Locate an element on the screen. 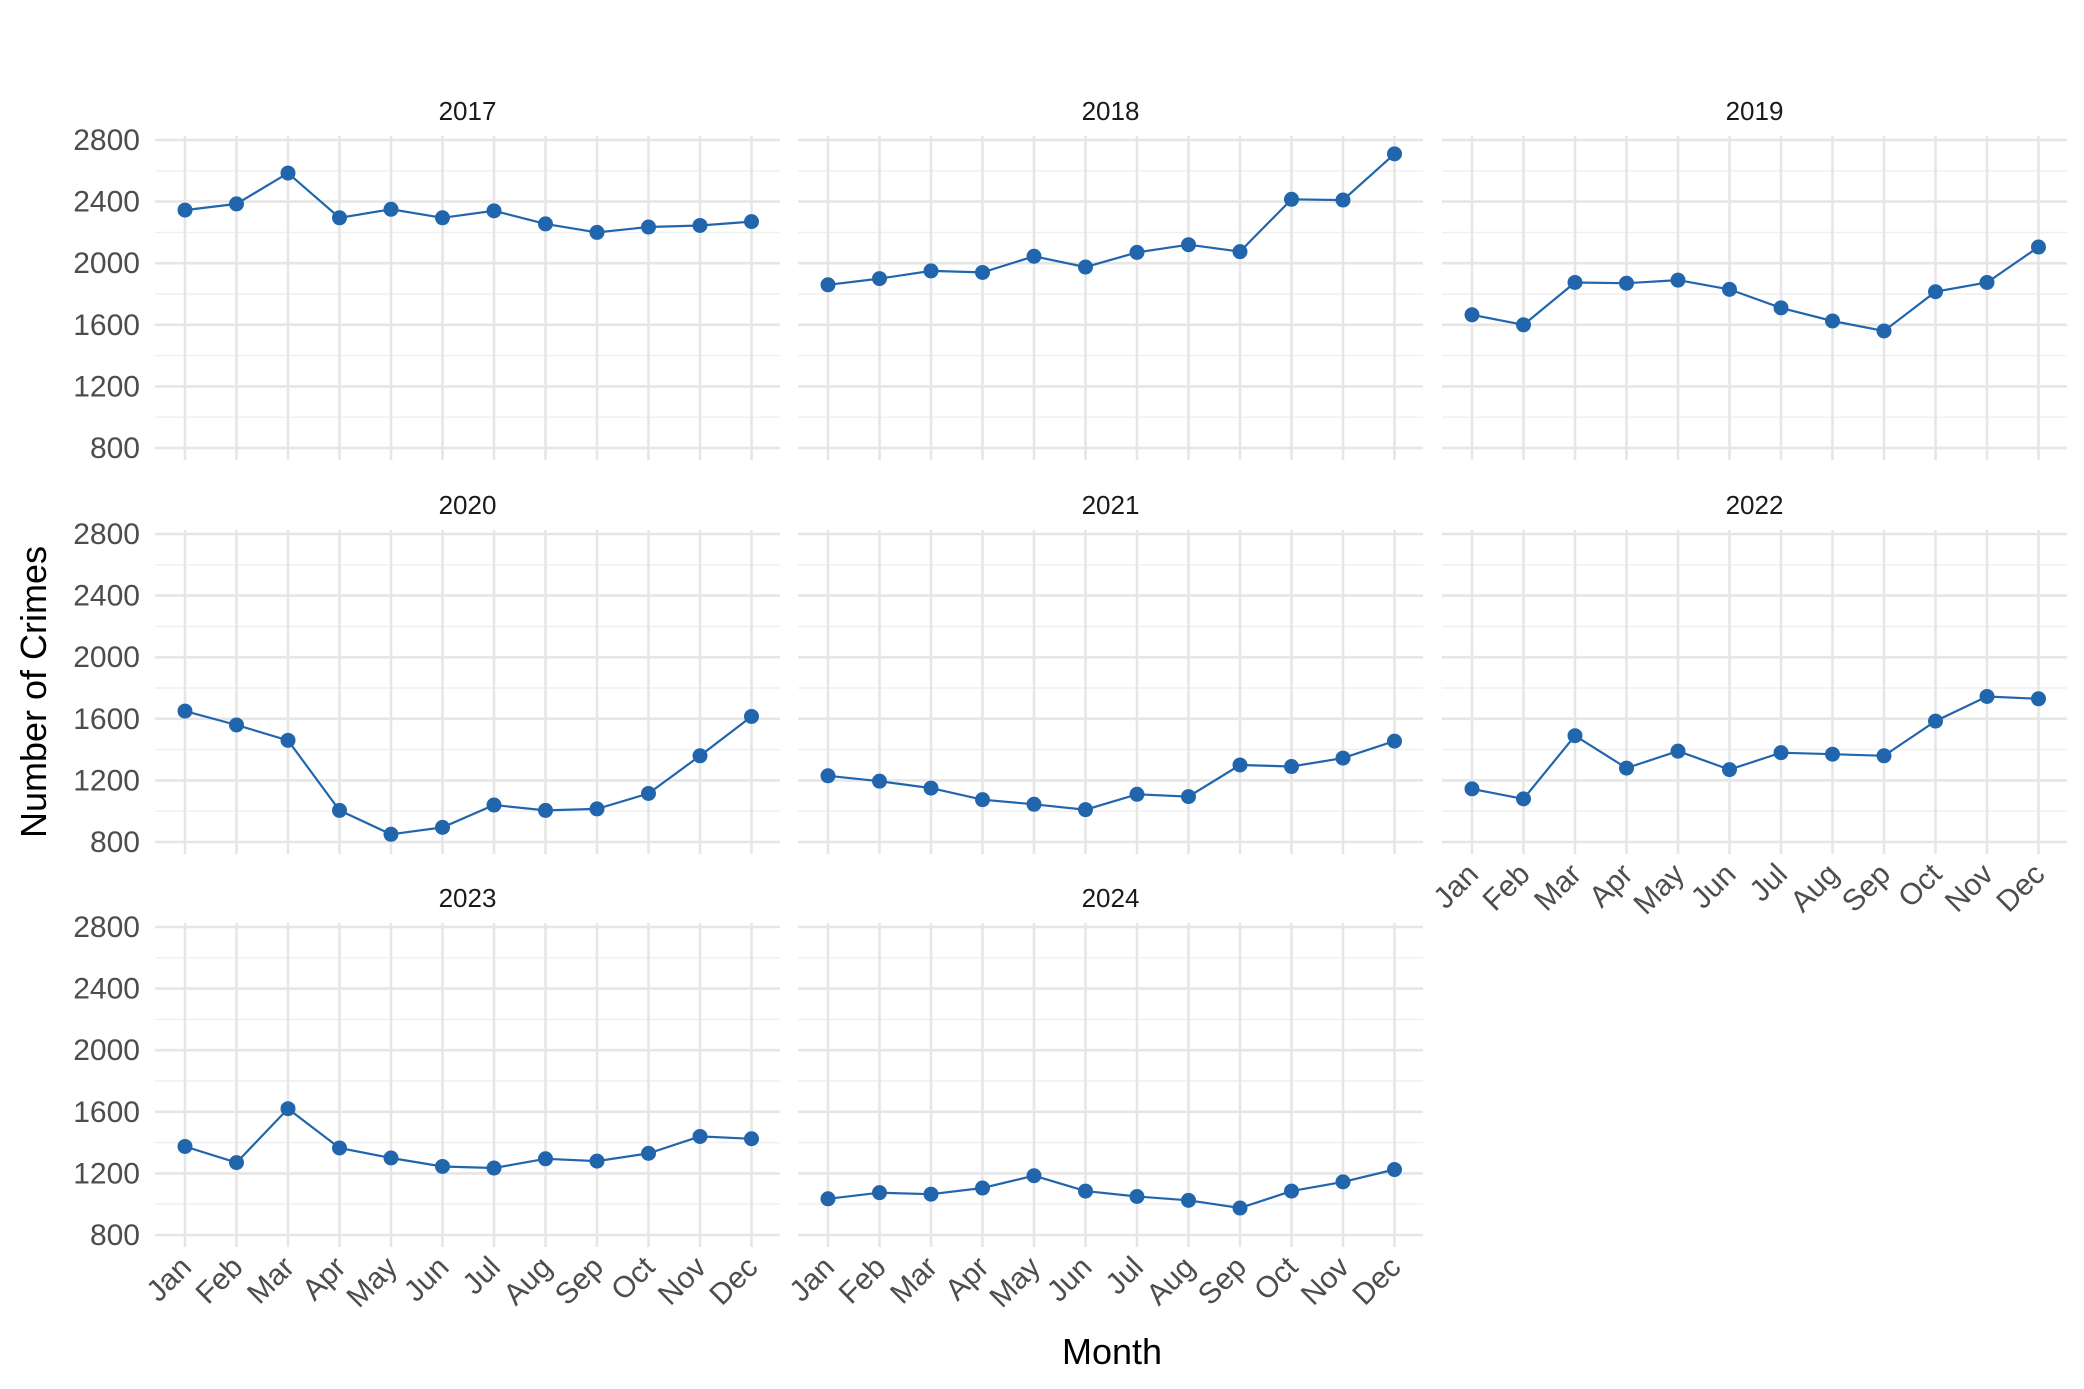 This screenshot has height=1389, width=2084. y-tick-label: 1600 is located at coordinates (106, 719).